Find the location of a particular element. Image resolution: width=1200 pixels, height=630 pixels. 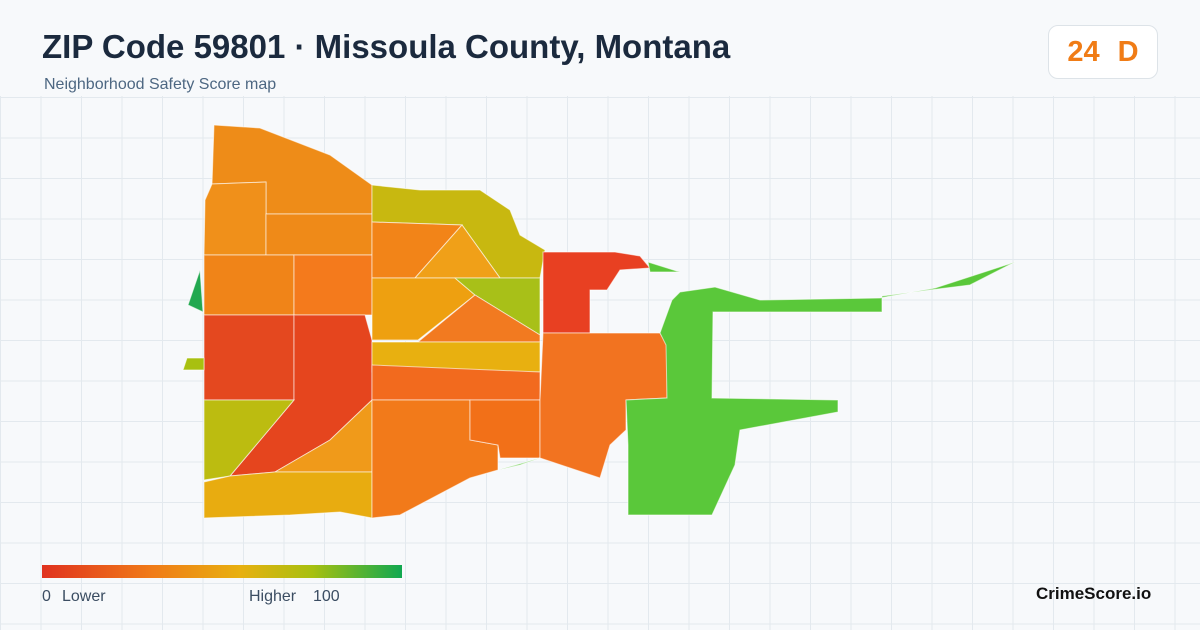

legend-min: 0 is located at coordinates (46, 596).